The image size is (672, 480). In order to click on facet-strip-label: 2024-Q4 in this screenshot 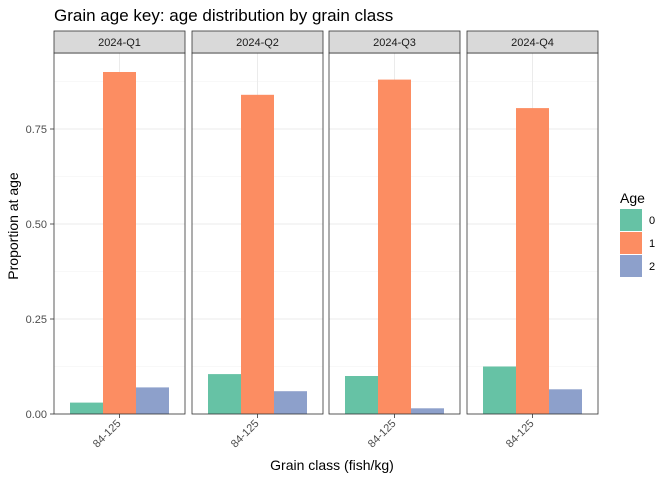, I will do `click(532, 43)`.